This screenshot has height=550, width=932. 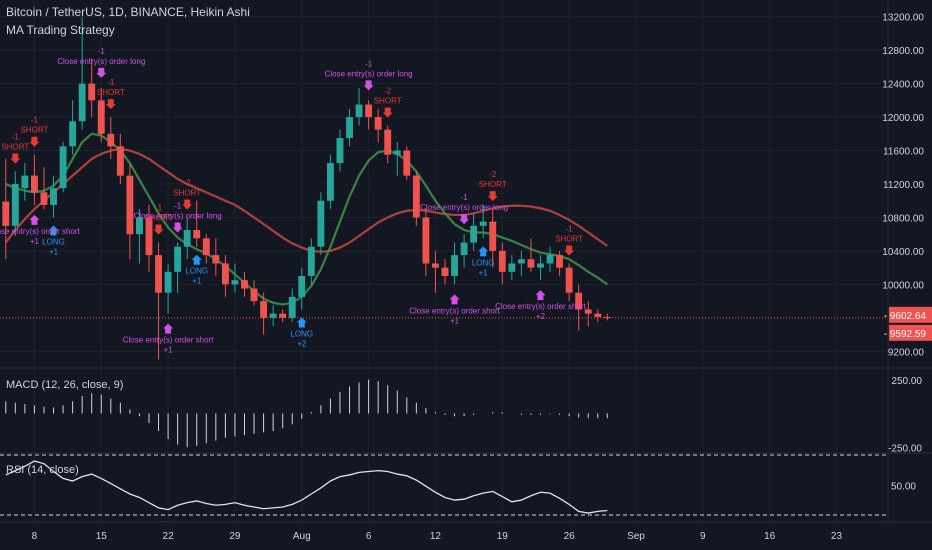 What do you see at coordinates (905, 334) in the screenshot?
I see `price-tag-label: - 9592.59` at bounding box center [905, 334].